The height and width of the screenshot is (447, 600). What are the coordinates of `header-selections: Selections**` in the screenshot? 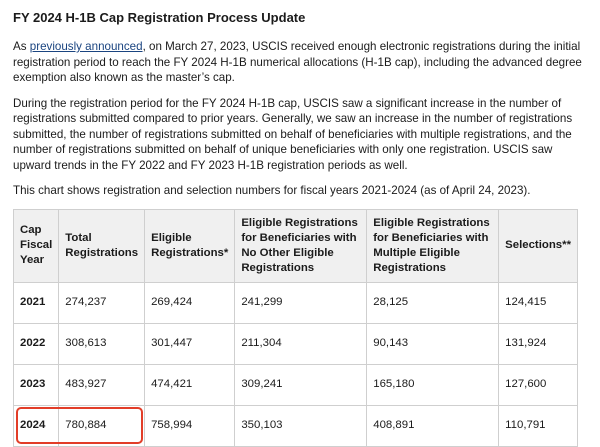 It's located at (538, 245).